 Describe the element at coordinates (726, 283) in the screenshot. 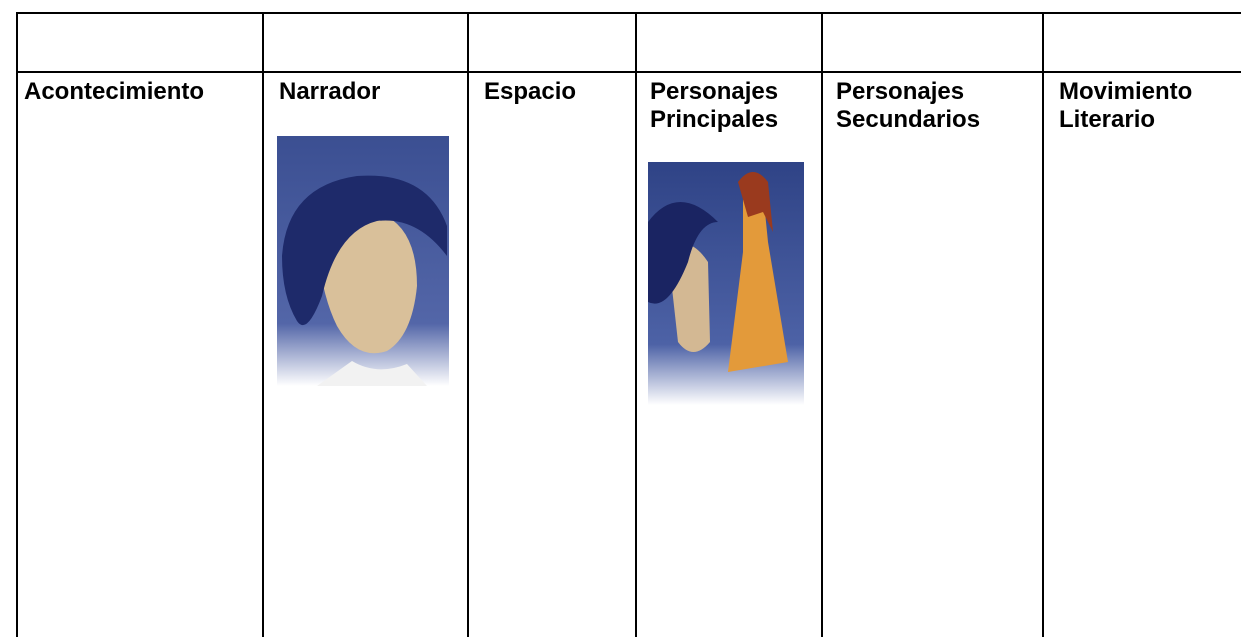

I see `principal-characters-illustration` at that location.